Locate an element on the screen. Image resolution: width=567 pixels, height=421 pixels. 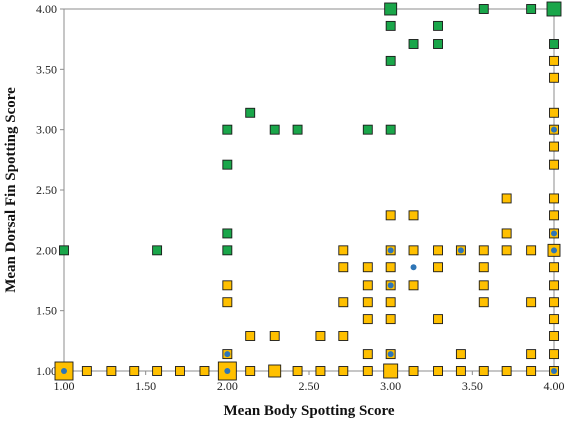
y-tick-label: 2.50 is located at coordinates (46, 190).